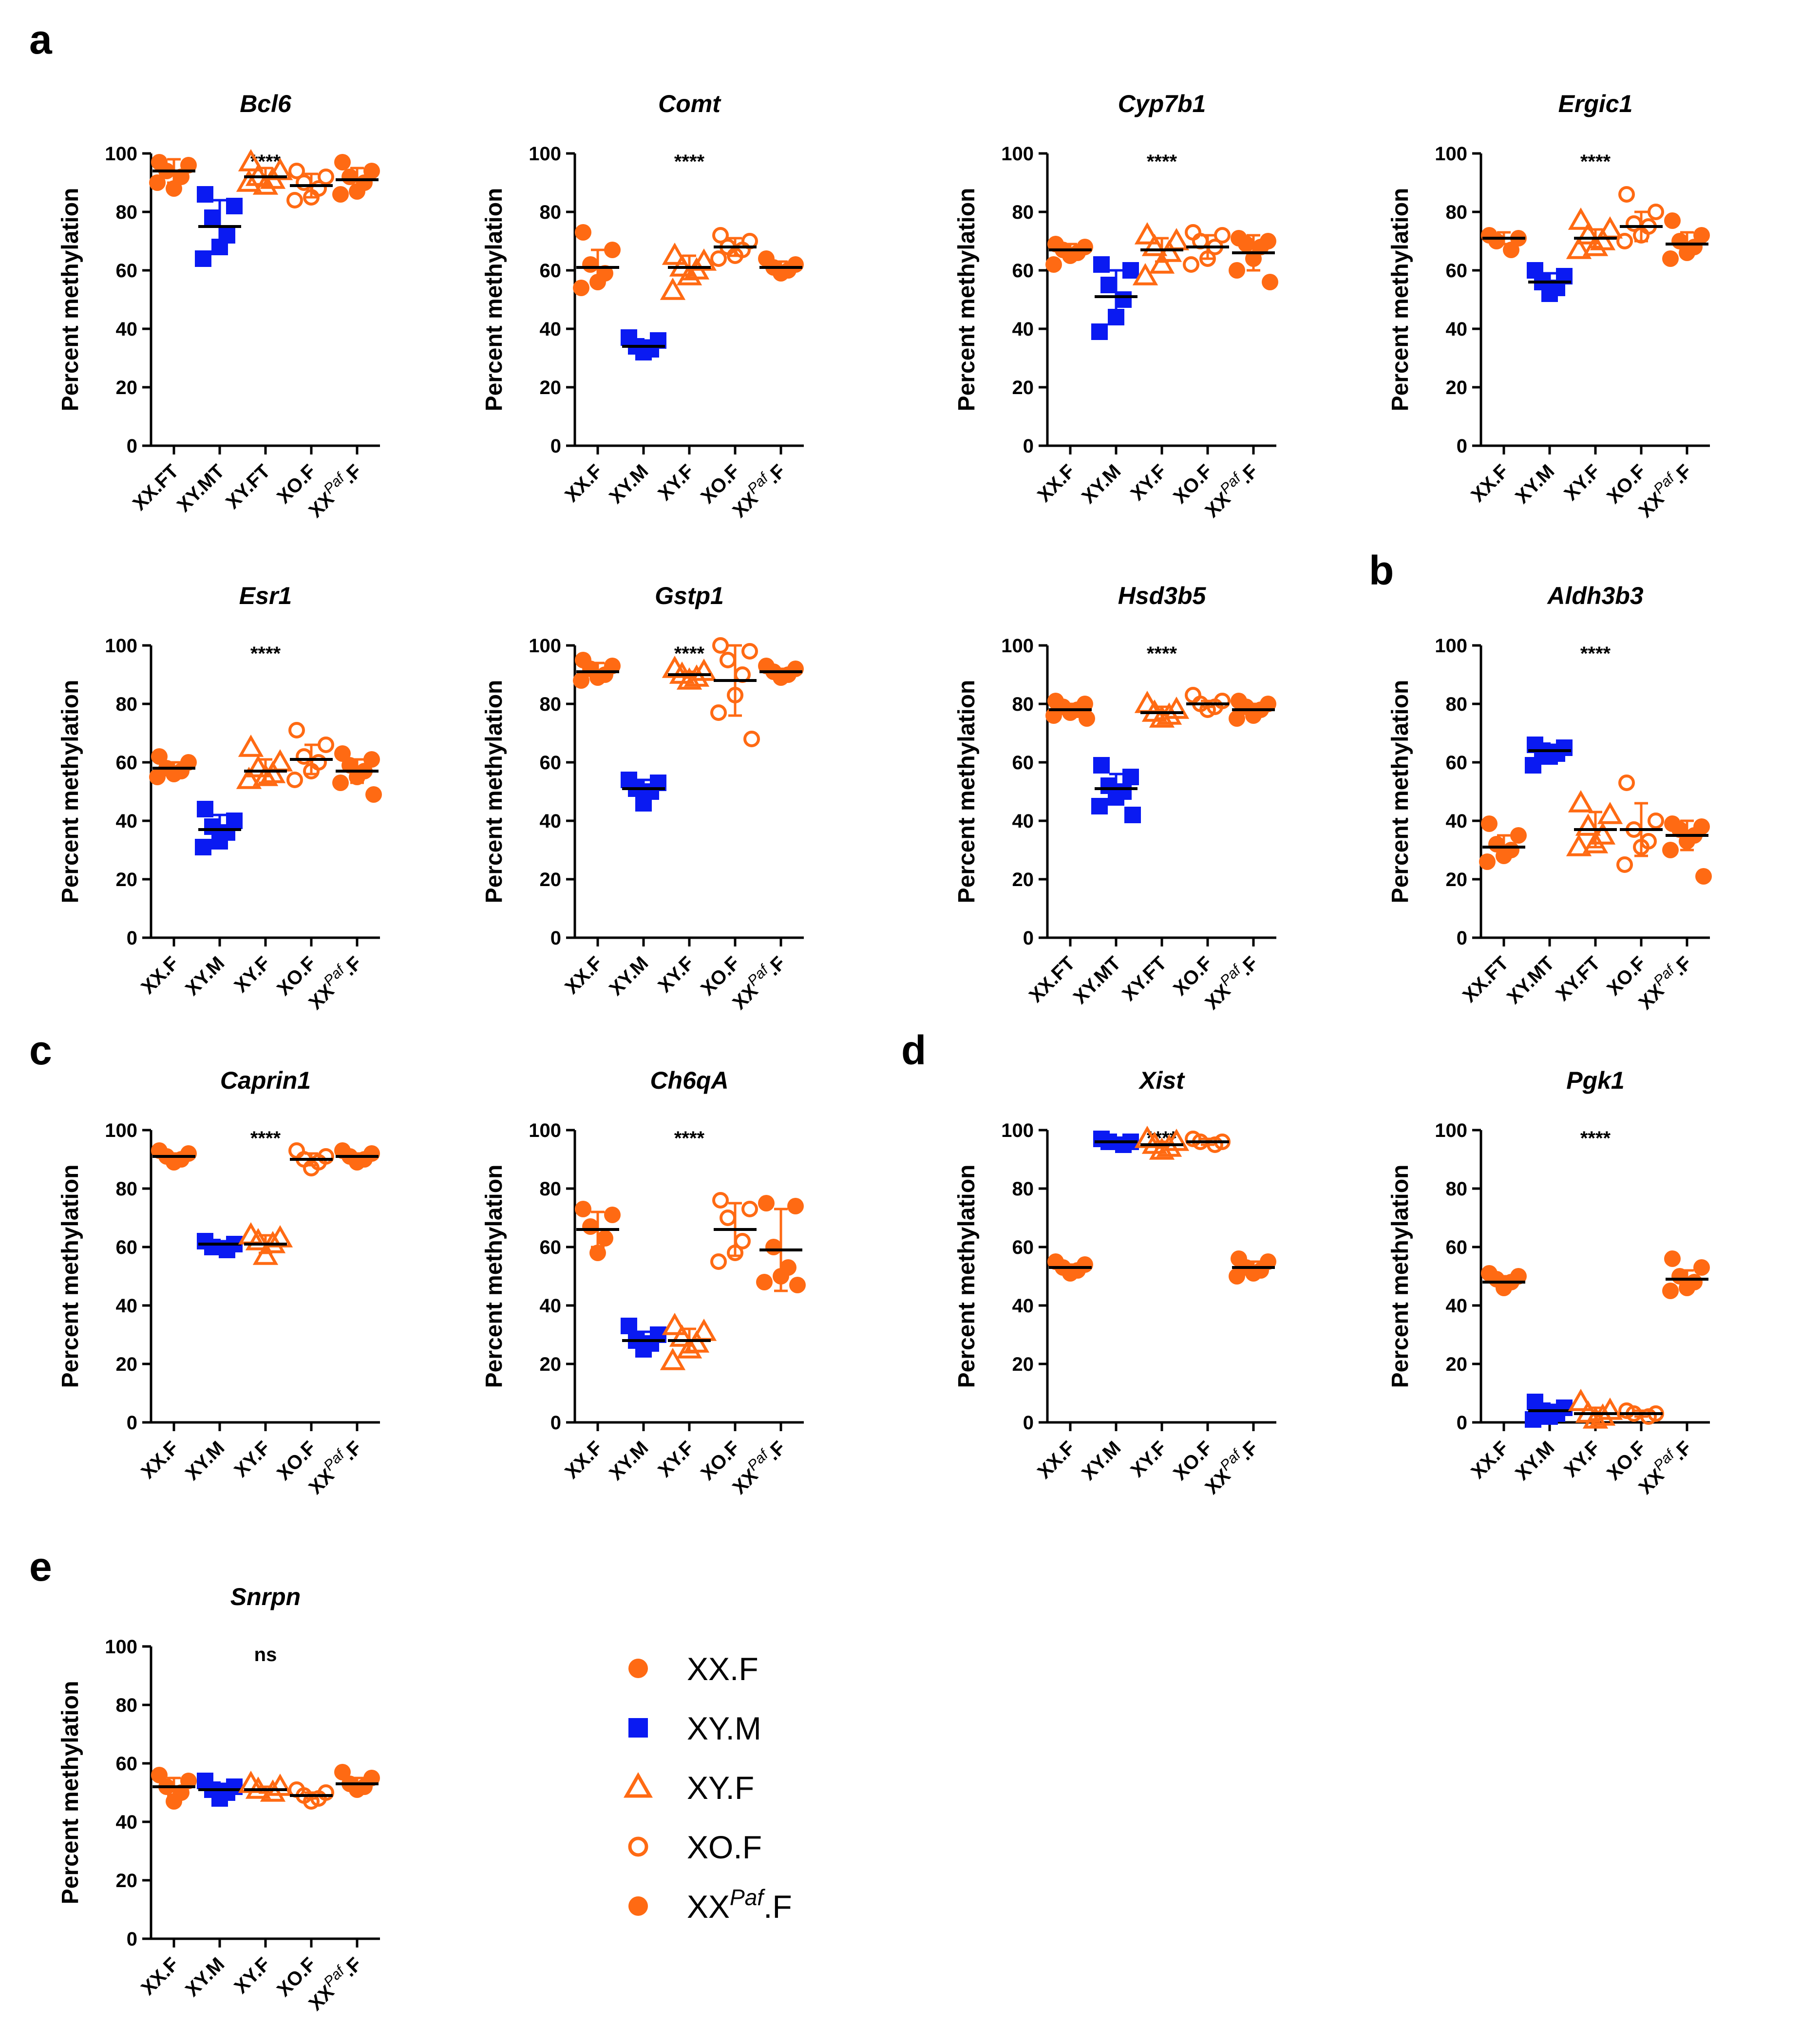 This screenshot has width=1820, height=2042. Describe the element at coordinates (265, 1655) in the screenshot. I see `significance-label: ns` at that location.